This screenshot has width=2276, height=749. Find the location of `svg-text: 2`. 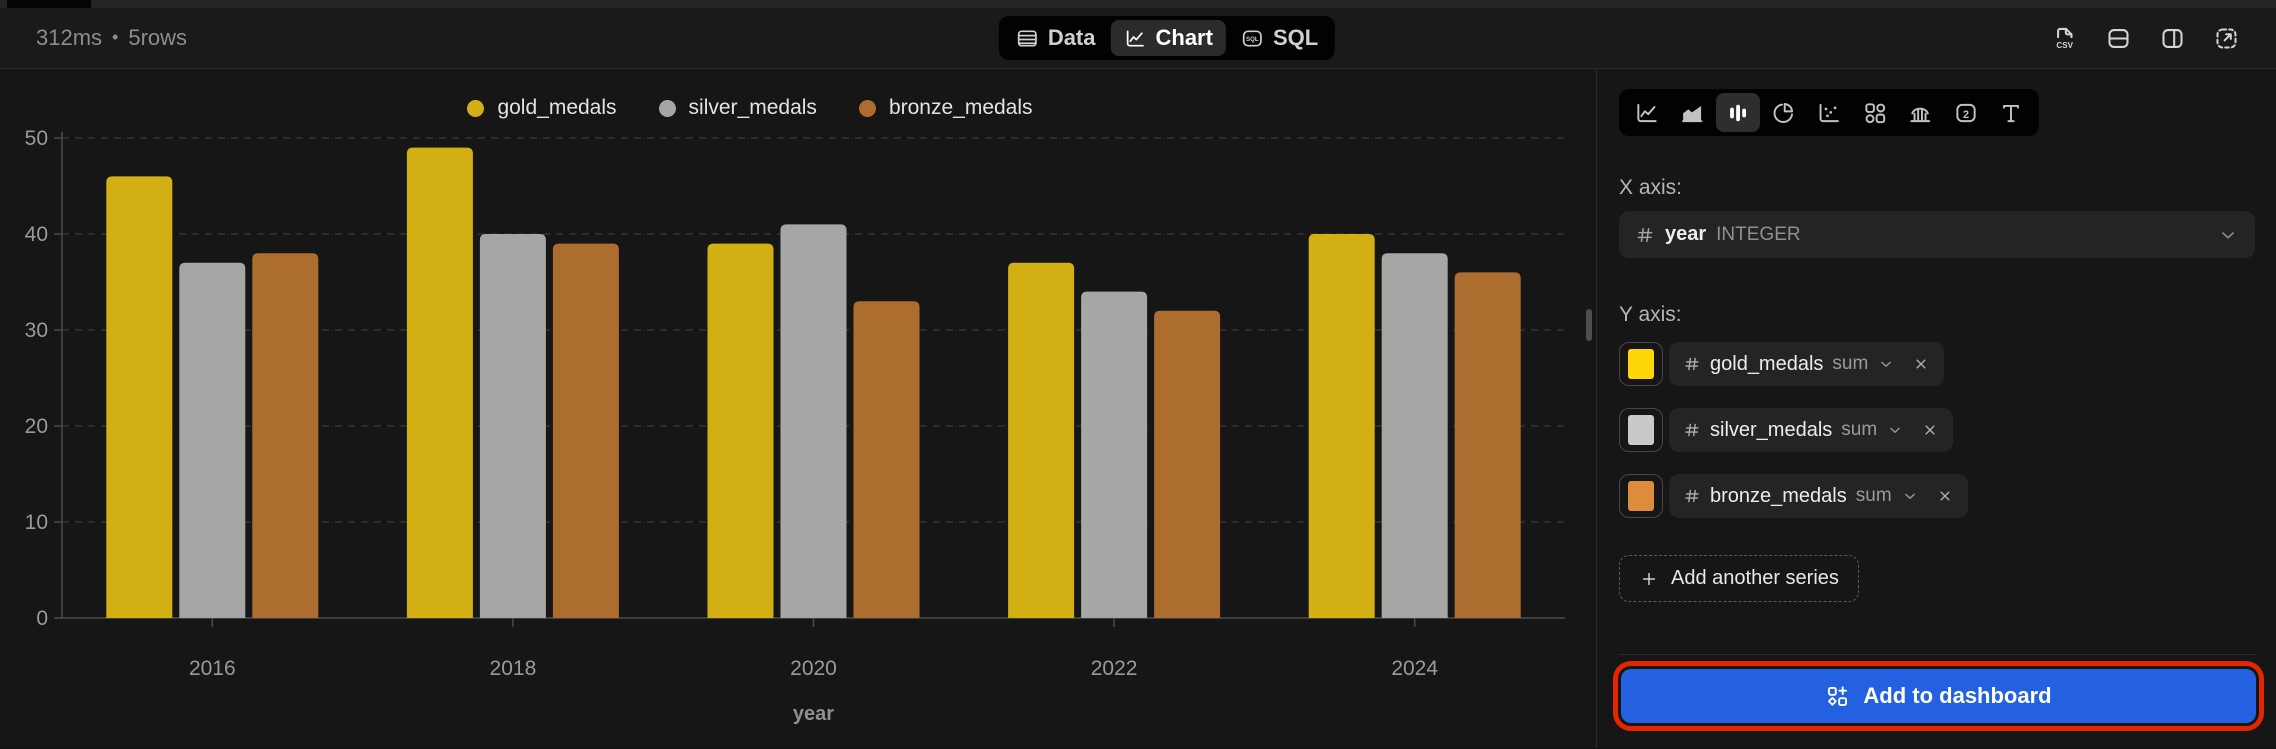

svg-text: 2 is located at coordinates (1966, 114).